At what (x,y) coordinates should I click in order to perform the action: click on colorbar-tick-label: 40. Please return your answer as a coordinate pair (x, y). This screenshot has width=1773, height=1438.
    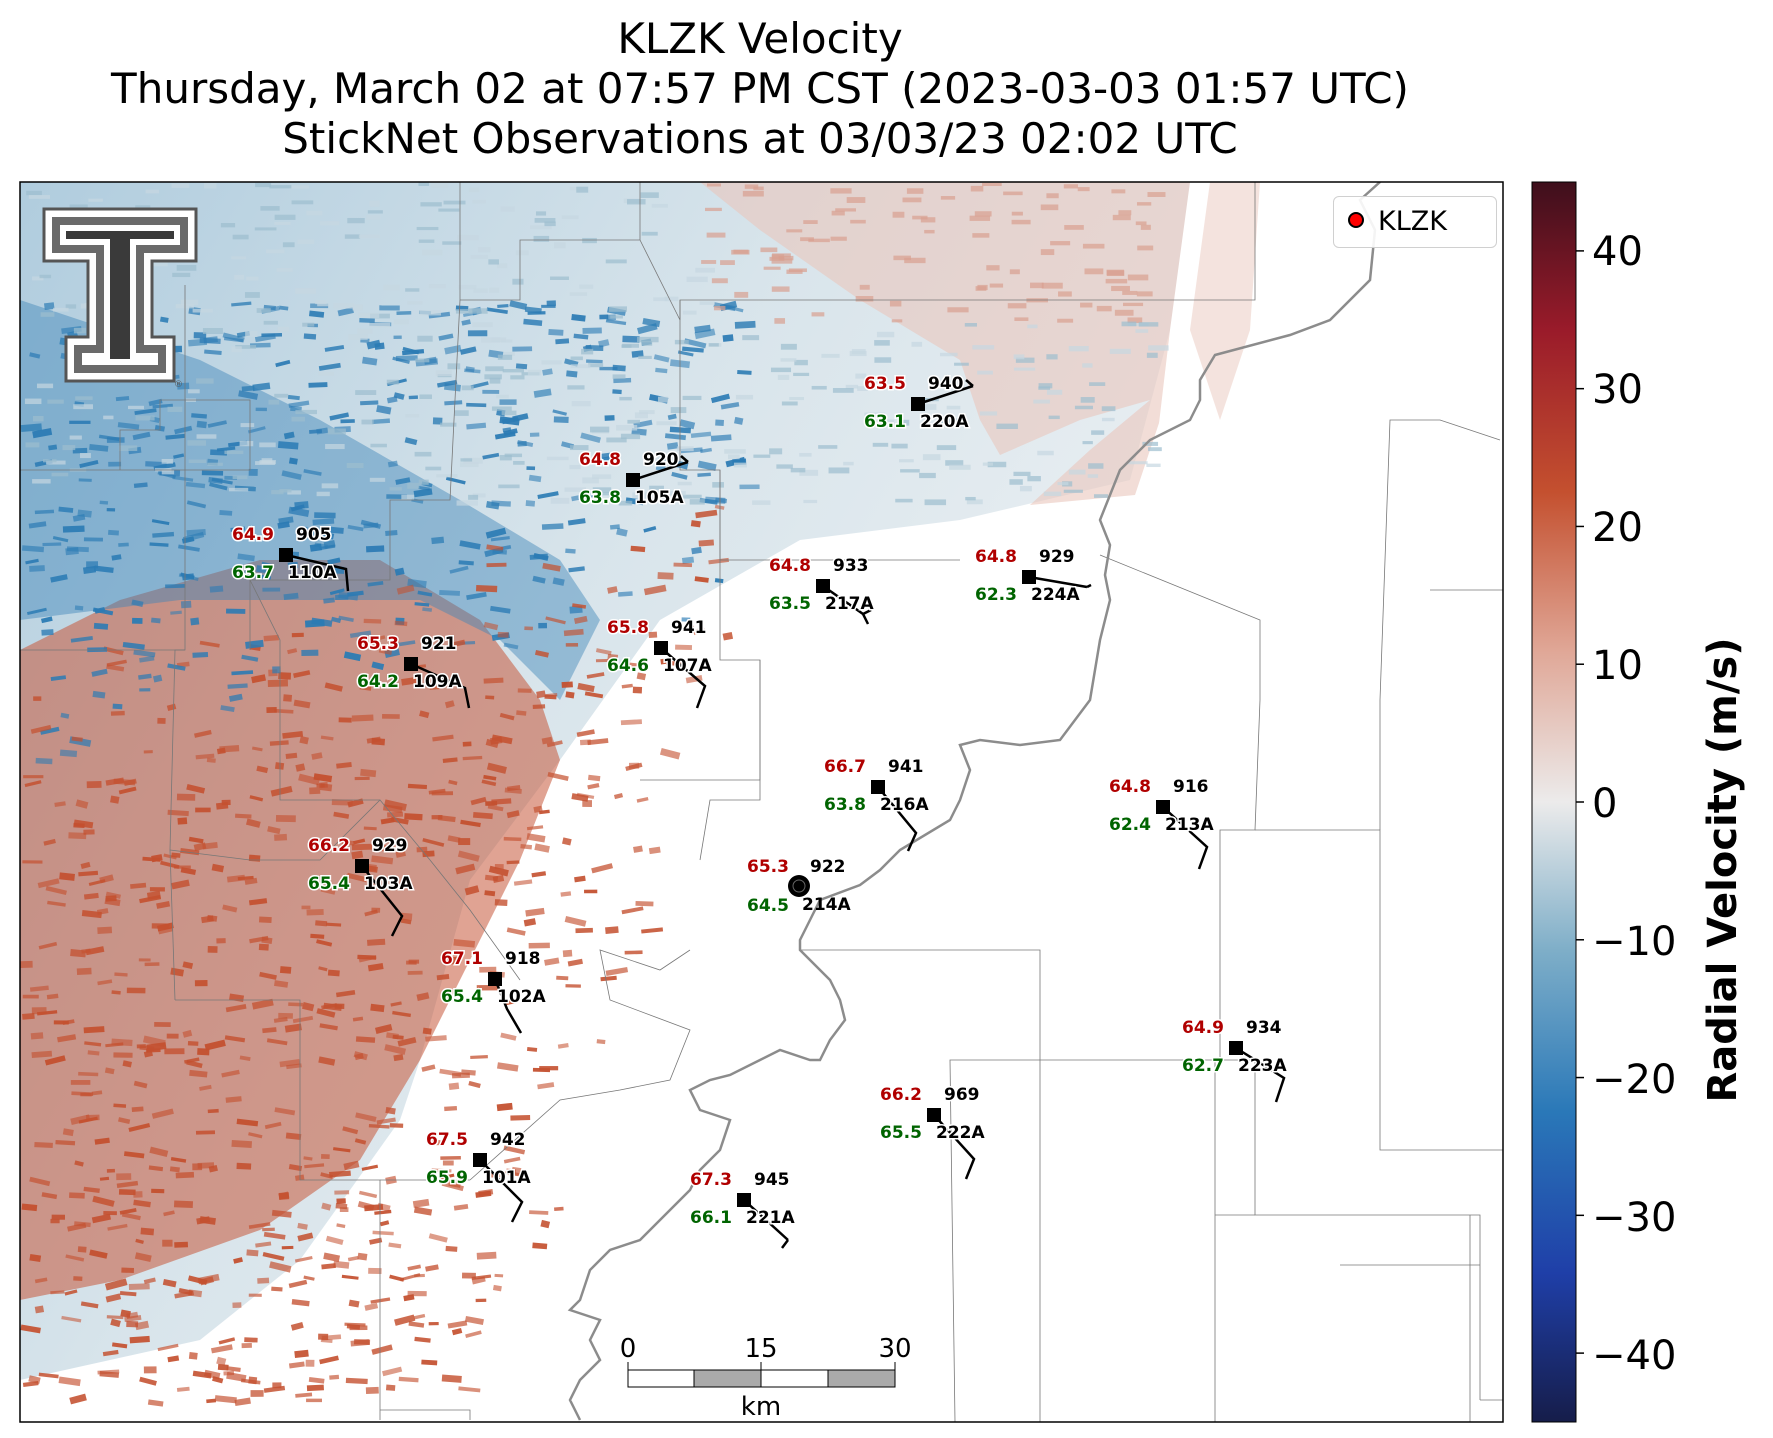
    Looking at the image, I should click on (1617, 252).